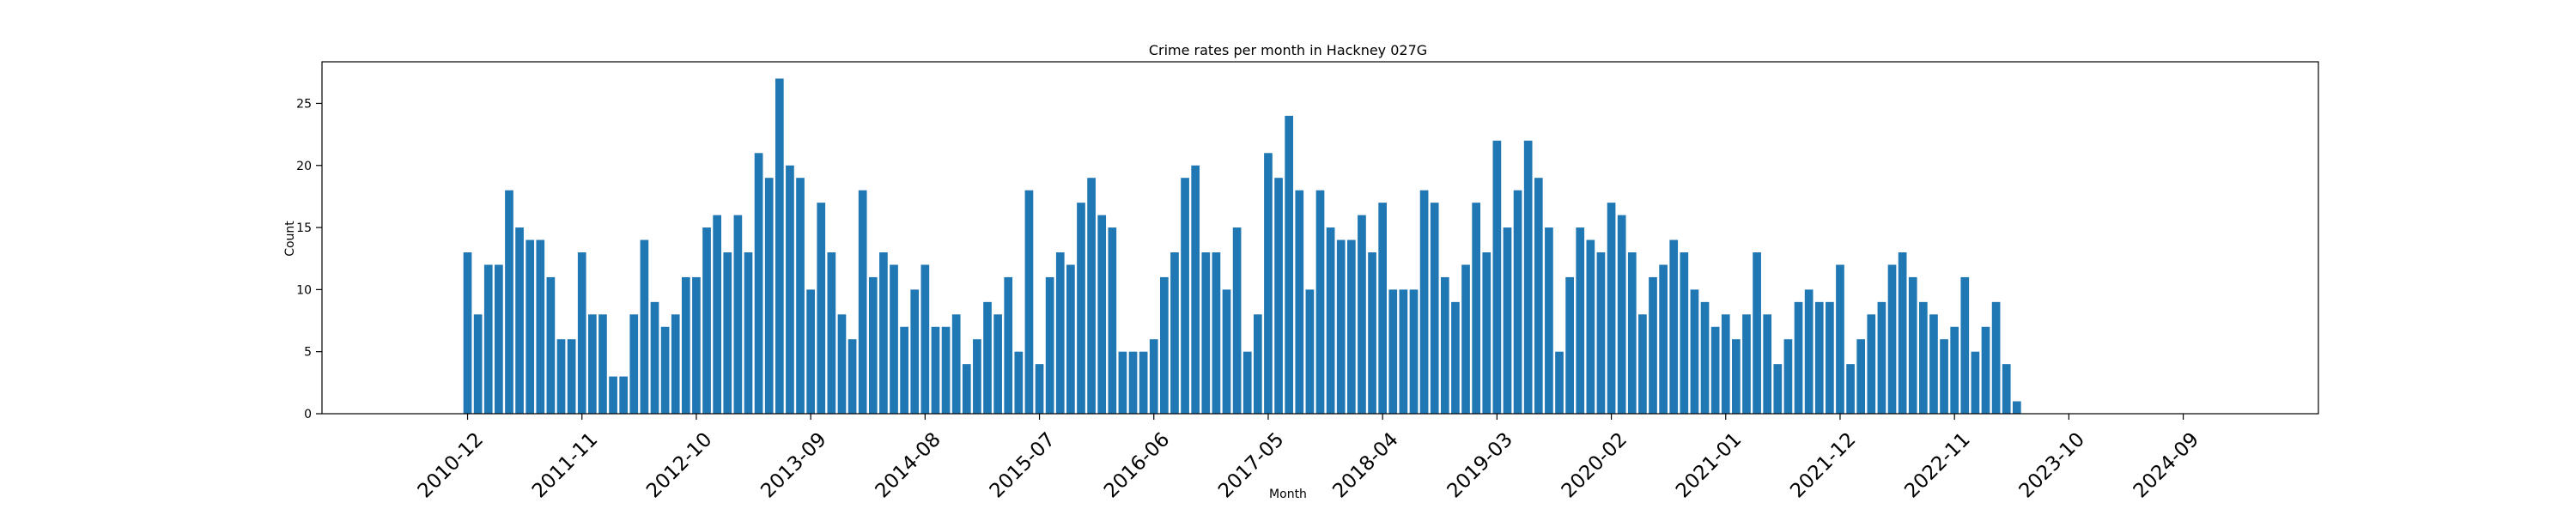 This screenshot has height=515, width=2576. Describe the element at coordinates (308, 414) in the screenshot. I see `y-tick-label: 0` at that location.